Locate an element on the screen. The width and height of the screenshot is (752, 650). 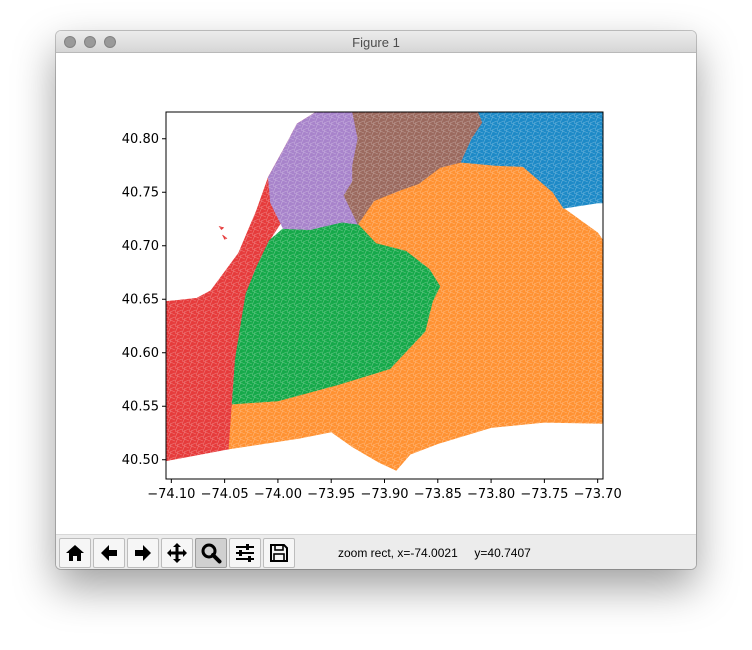
cursor-status: zoom rect, x=-74.0021 y=40.7407 is located at coordinates (434, 553).